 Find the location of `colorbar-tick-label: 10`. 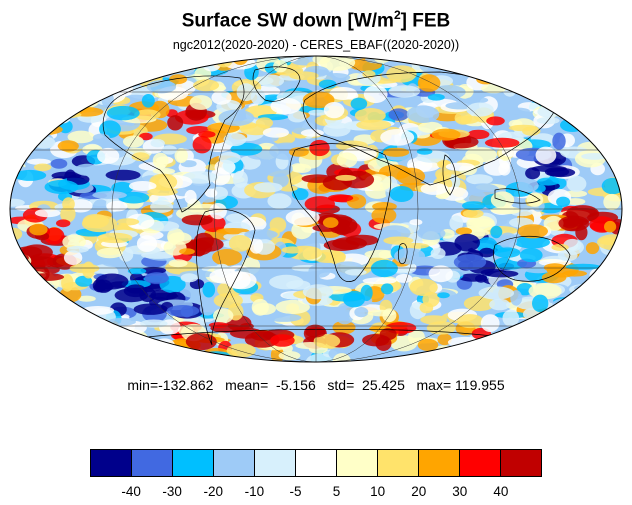

colorbar-tick-label: 10 is located at coordinates (378, 491).